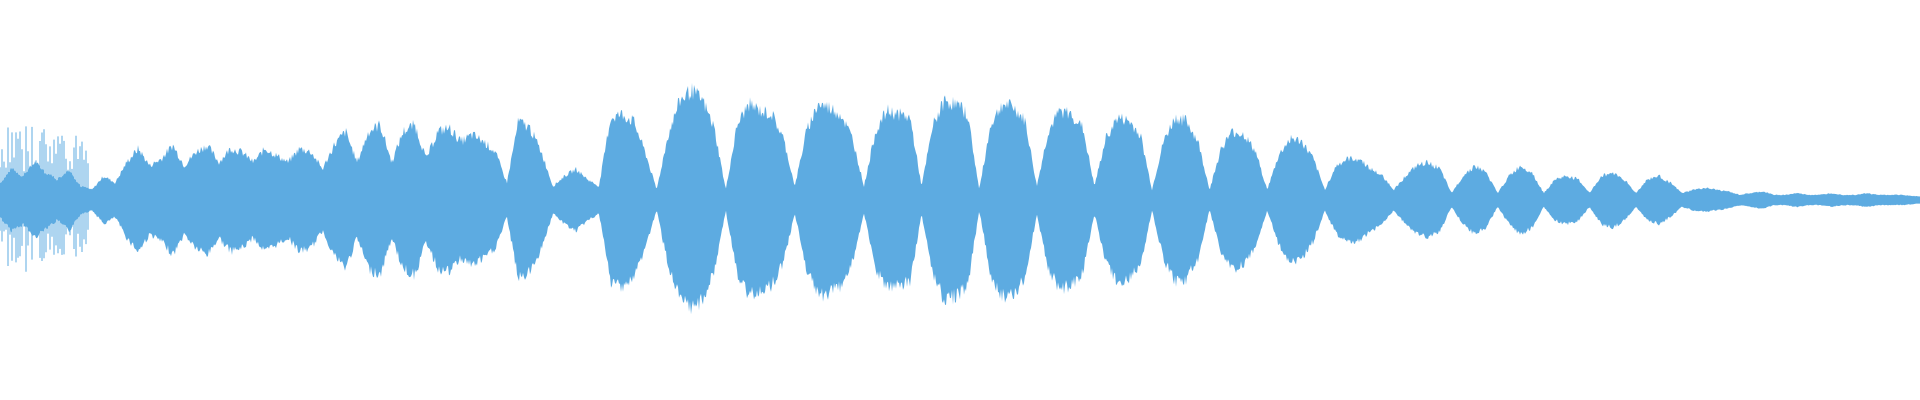 The width and height of the screenshot is (1920, 400). I want to click on waveform-transients, so click(44, 199).